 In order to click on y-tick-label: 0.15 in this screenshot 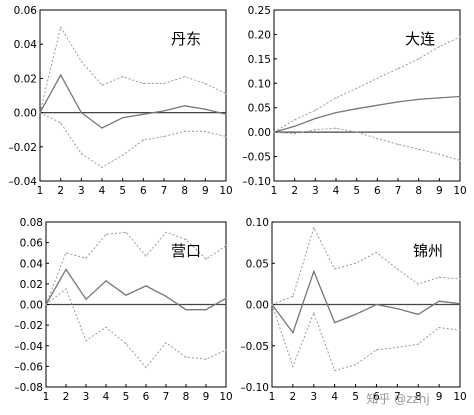, I will do `click(259, 60)`.